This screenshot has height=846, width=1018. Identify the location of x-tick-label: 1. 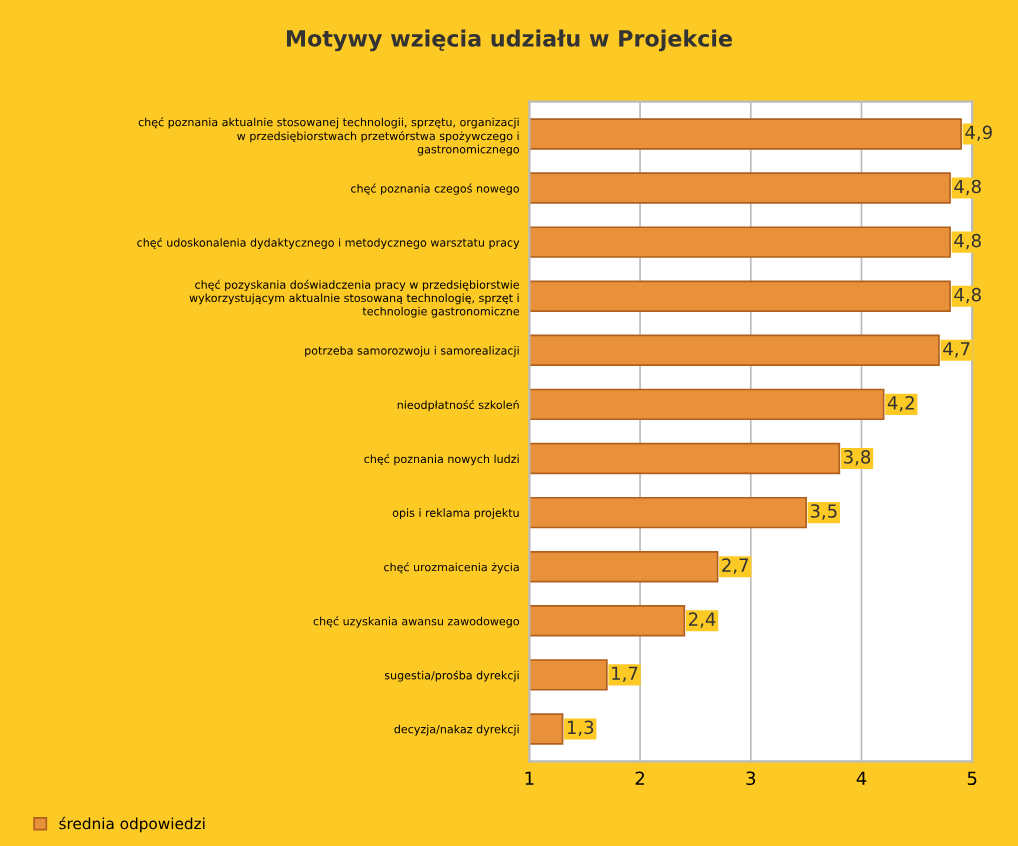
(529, 778).